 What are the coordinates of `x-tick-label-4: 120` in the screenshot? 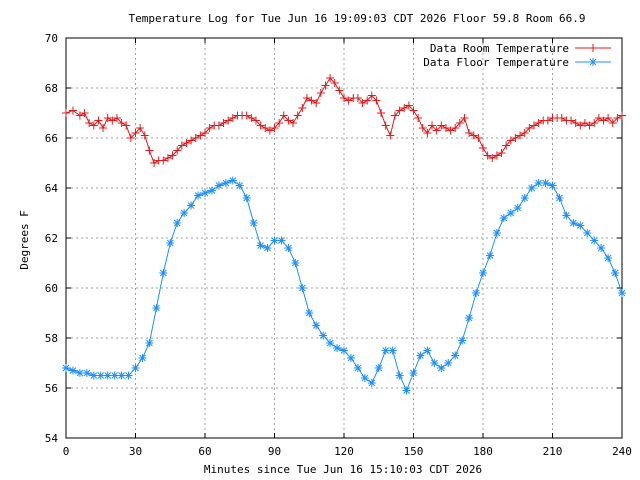 It's located at (344, 451).